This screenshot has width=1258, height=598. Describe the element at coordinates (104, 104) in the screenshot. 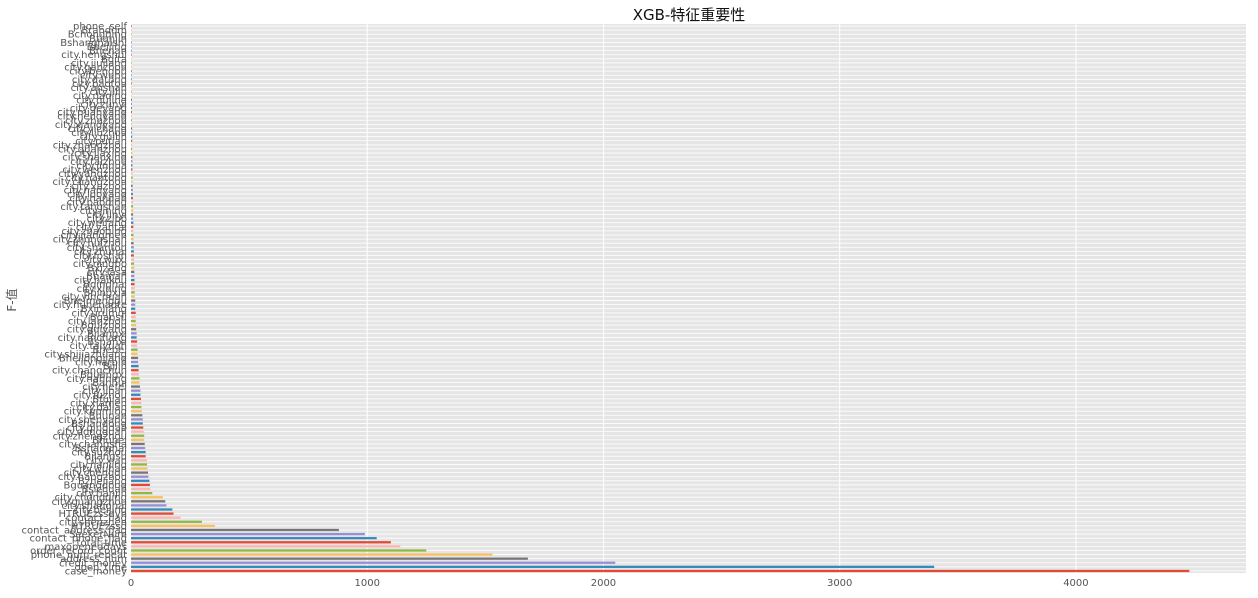

I see `y-tick-label: city.zunyi` at that location.